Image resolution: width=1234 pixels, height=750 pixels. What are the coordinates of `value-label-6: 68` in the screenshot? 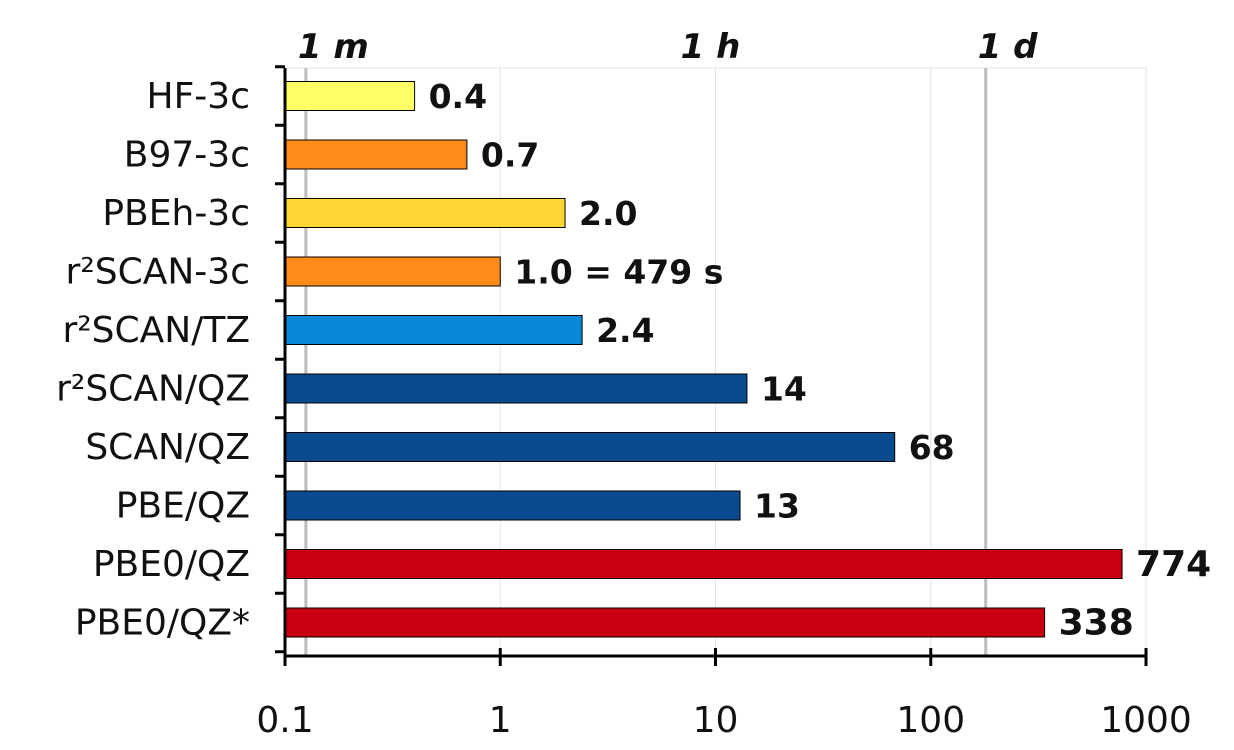 It's located at (932, 447).